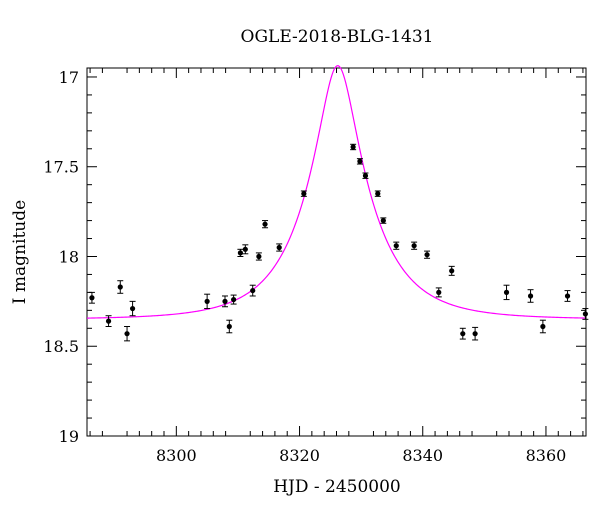  What do you see at coordinates (69, 436) in the screenshot?
I see `y-tick-label: 19` at bounding box center [69, 436].